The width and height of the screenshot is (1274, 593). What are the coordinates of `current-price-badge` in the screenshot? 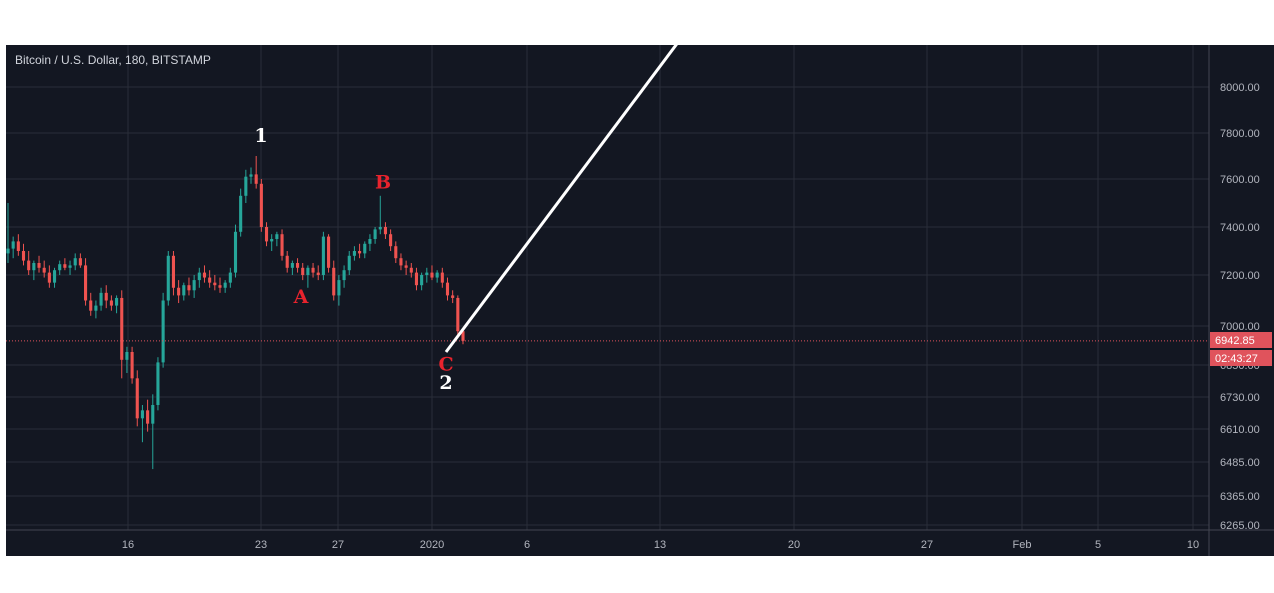 It's located at (1241, 340).